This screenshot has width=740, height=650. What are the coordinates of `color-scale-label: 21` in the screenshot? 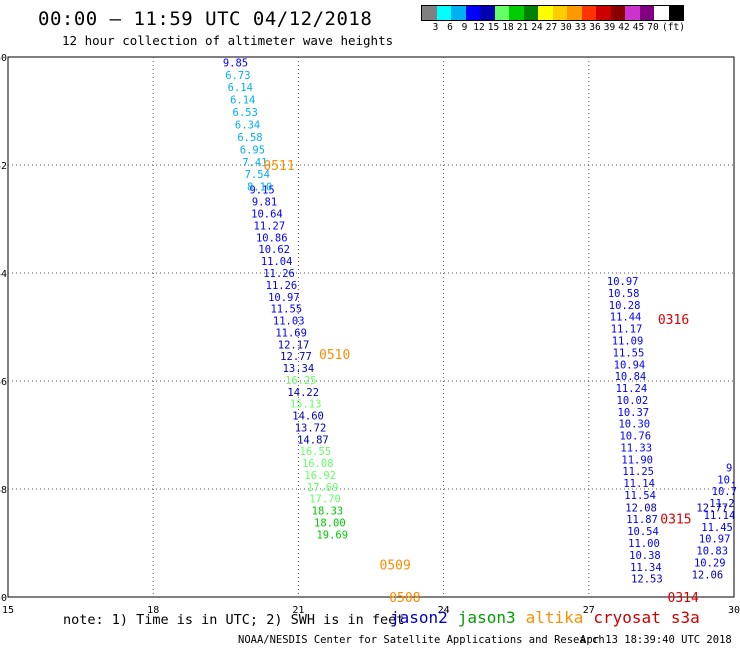 It's located at (522, 27).